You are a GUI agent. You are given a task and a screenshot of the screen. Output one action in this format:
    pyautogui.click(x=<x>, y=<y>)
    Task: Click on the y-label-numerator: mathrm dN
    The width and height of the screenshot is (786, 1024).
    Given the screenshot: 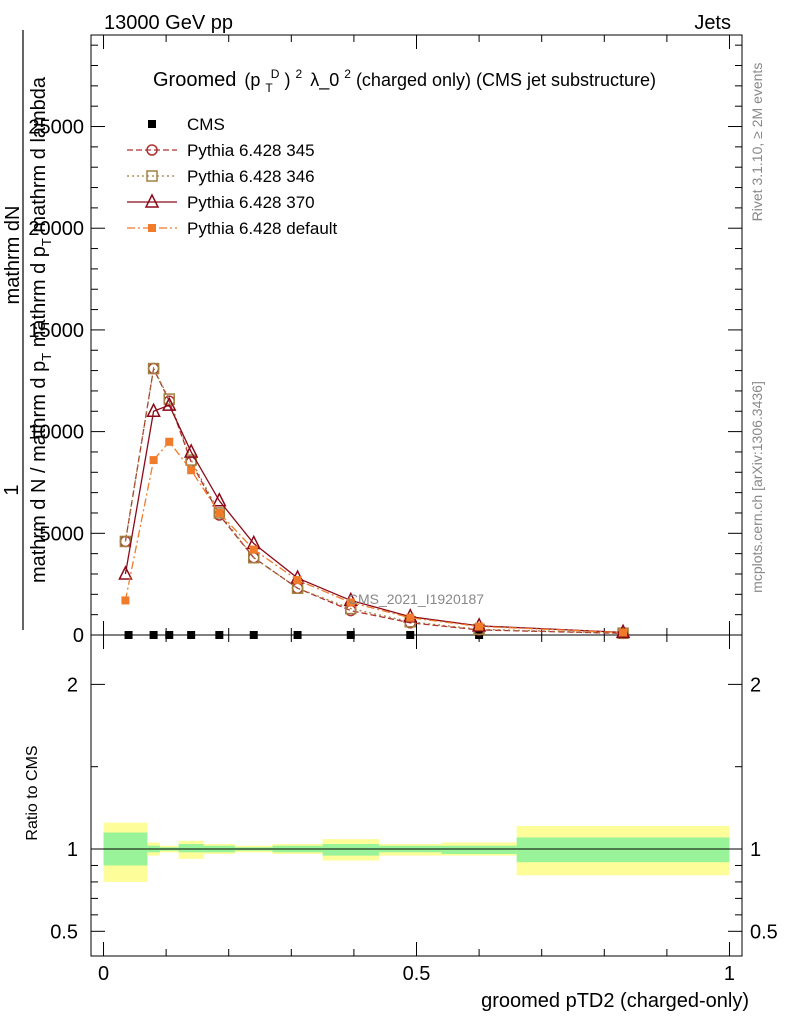 What is the action you would take?
    pyautogui.click(x=13, y=255)
    